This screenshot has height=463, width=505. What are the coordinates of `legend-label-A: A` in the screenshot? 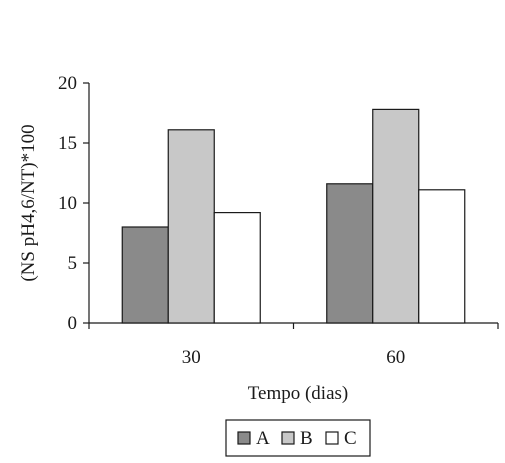 It's located at (263, 438).